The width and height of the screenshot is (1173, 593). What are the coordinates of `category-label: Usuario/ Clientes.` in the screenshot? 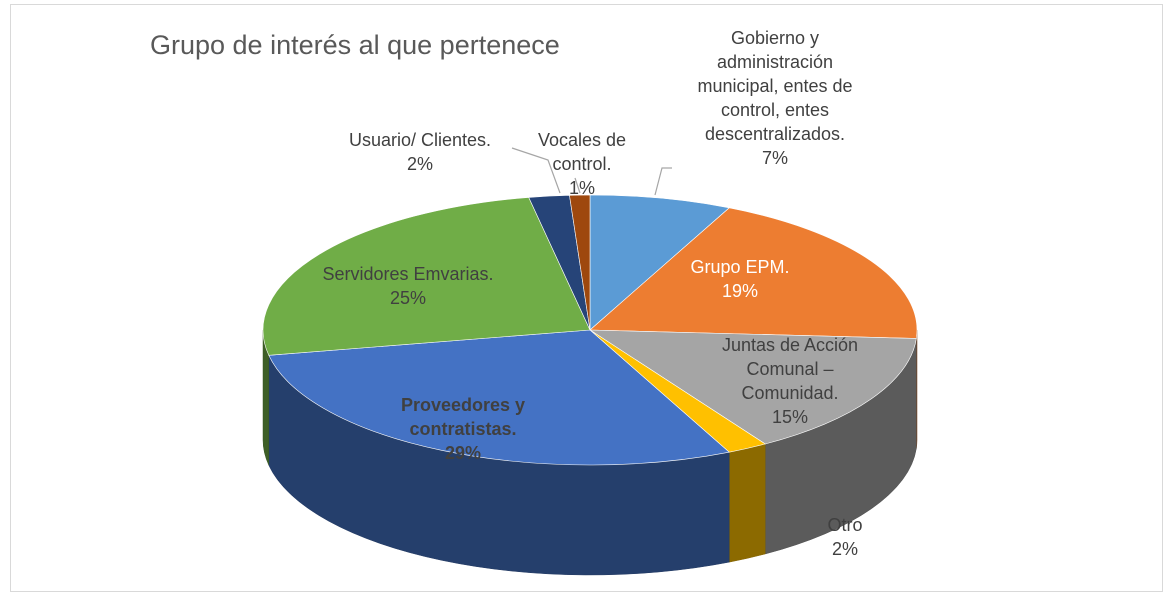 It's located at (420, 140).